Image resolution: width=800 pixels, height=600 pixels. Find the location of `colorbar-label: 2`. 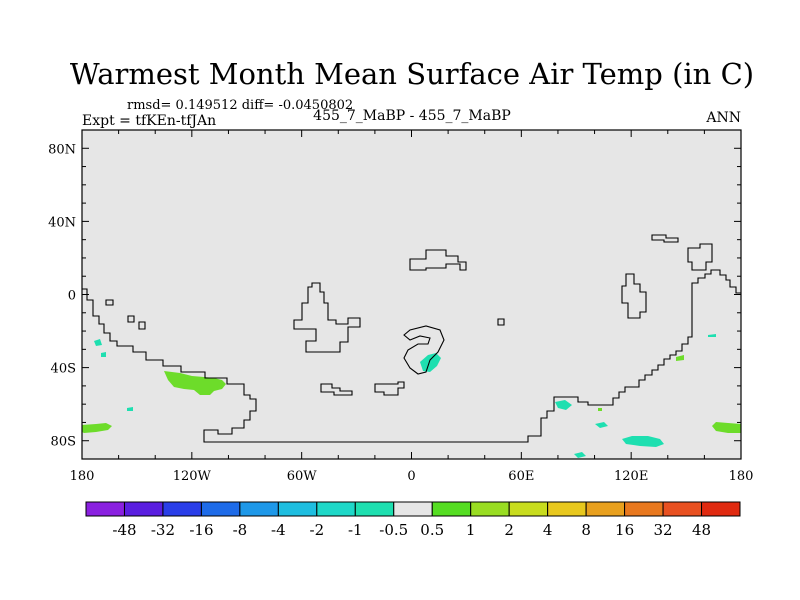

colorbar-label: 2 is located at coordinates (509, 530).